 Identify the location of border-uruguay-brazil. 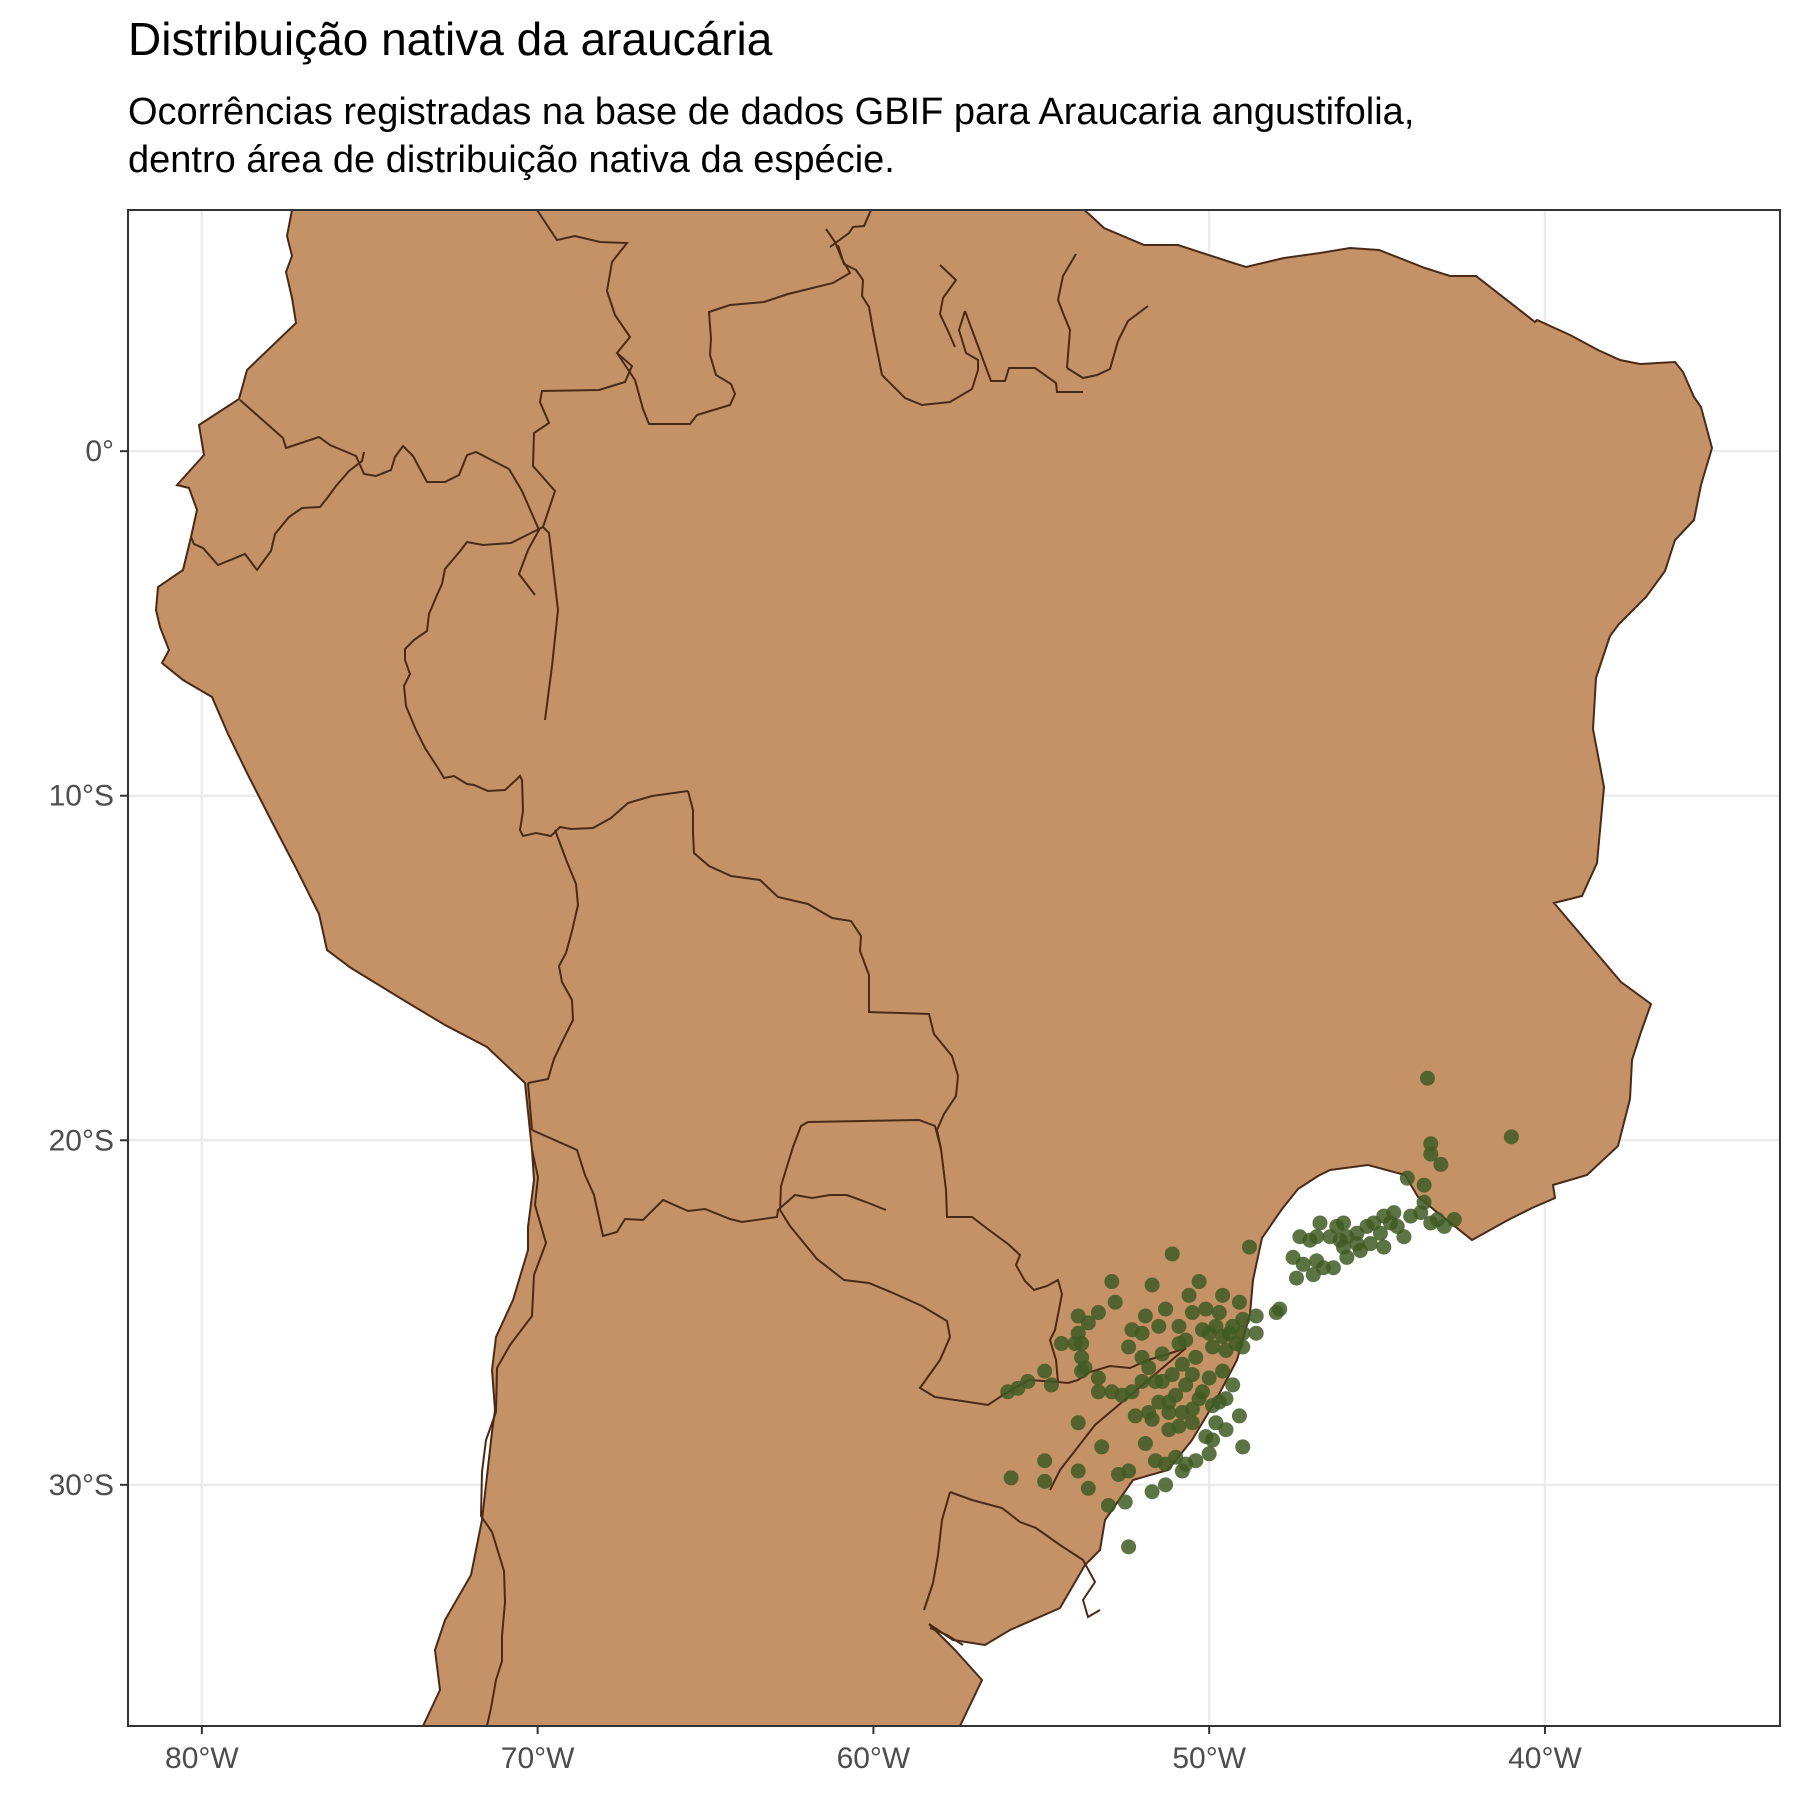
(1025, 1555).